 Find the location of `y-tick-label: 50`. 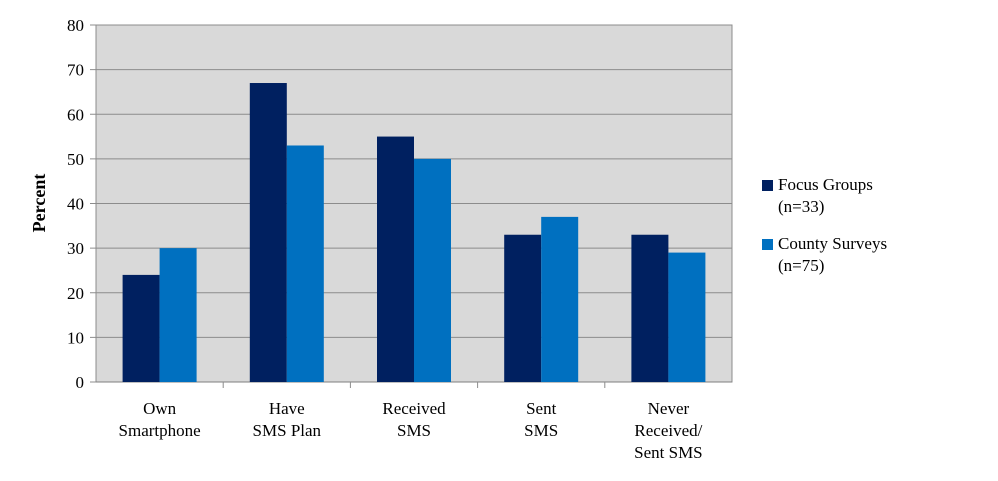

y-tick-label: 50 is located at coordinates (75, 159).